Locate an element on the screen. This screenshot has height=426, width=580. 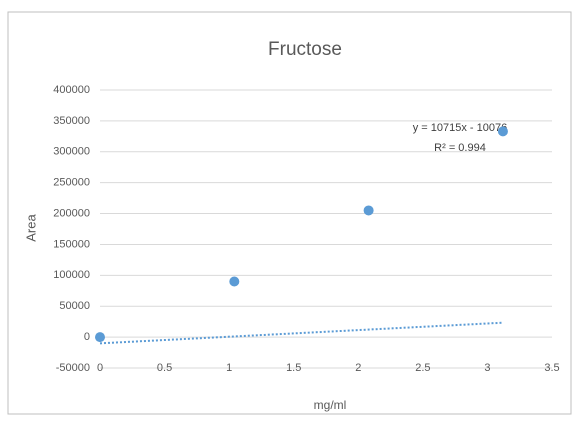
y-tick-label: 150000 is located at coordinates (71, 244).